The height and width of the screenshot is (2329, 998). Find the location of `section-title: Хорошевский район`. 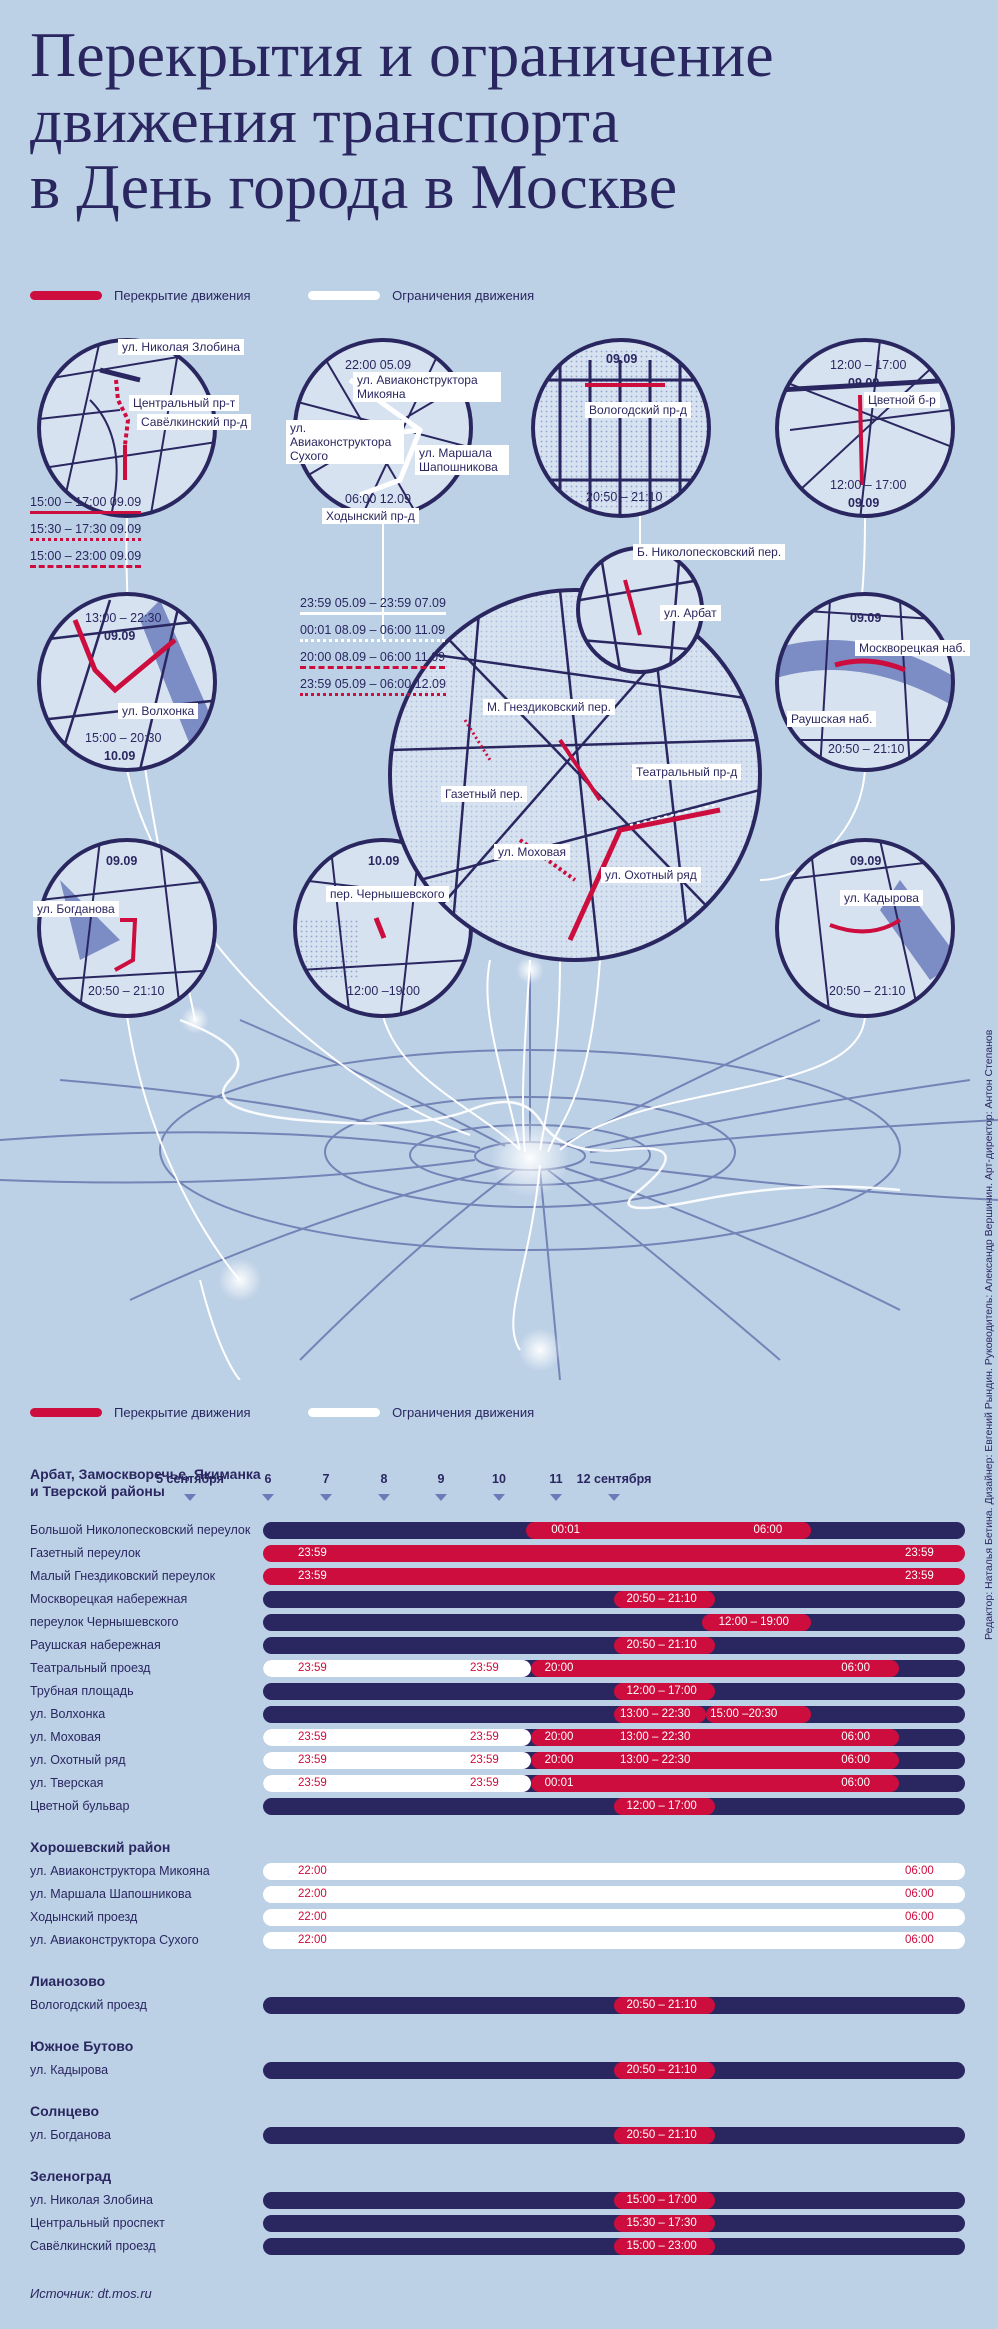

section-title: Хорошевский район is located at coordinates (100, 1847).